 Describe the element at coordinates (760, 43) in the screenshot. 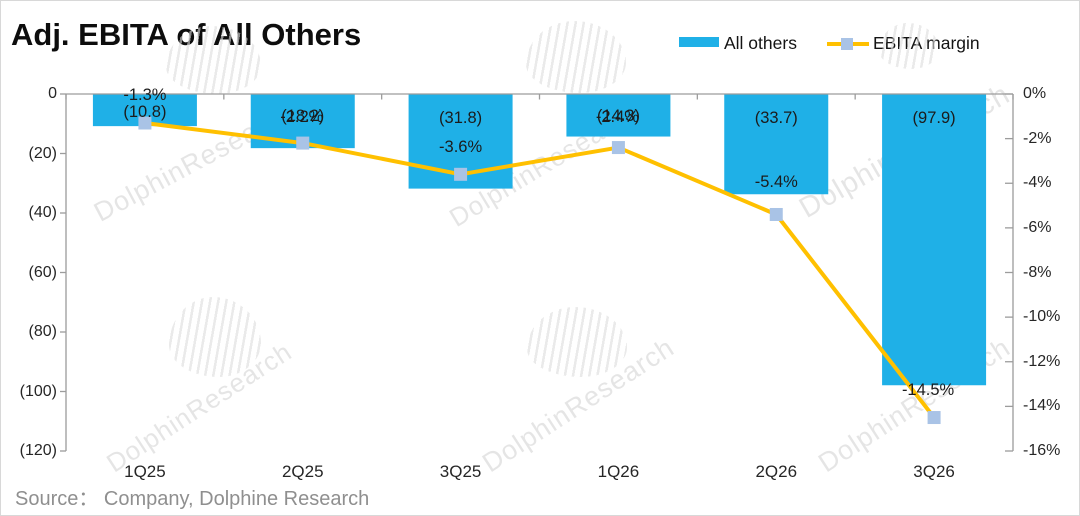

I see `legend-label-all-others: All others` at that location.